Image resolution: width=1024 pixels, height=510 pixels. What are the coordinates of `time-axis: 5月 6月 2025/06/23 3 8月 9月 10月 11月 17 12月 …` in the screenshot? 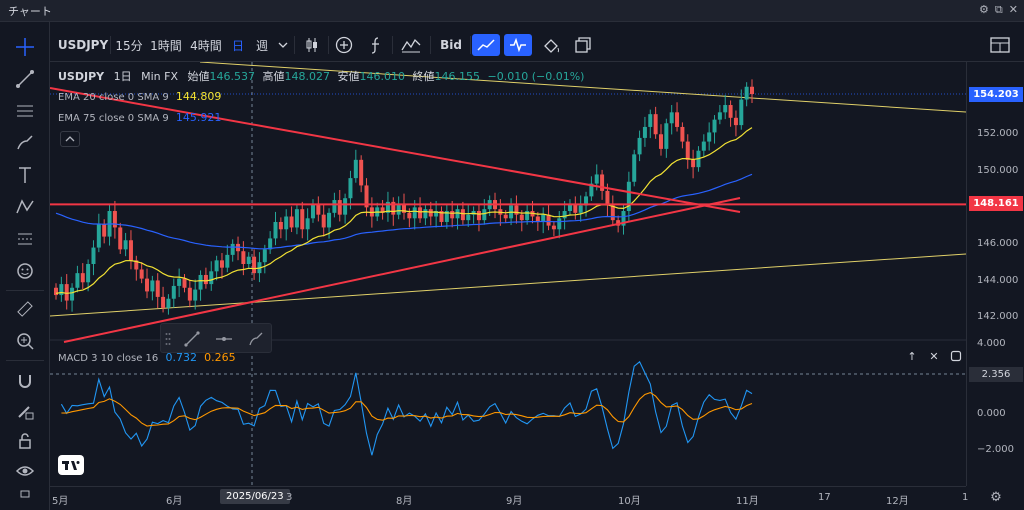 It's located at (509, 498).